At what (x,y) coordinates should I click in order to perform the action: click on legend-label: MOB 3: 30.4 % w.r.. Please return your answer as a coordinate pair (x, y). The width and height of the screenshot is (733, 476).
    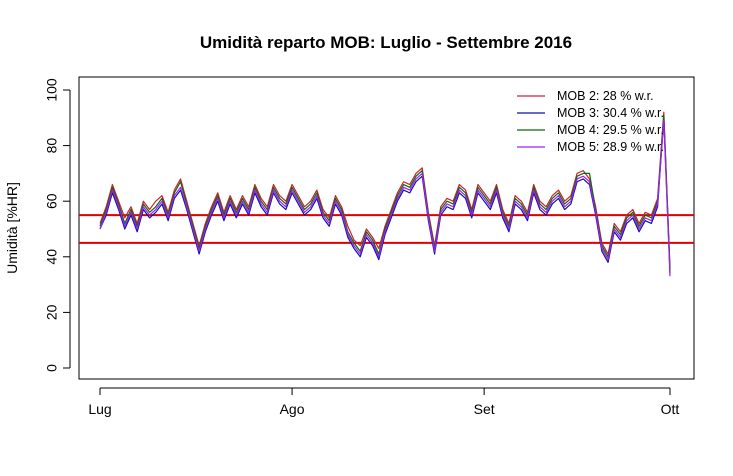
    Looking at the image, I should click on (610, 113).